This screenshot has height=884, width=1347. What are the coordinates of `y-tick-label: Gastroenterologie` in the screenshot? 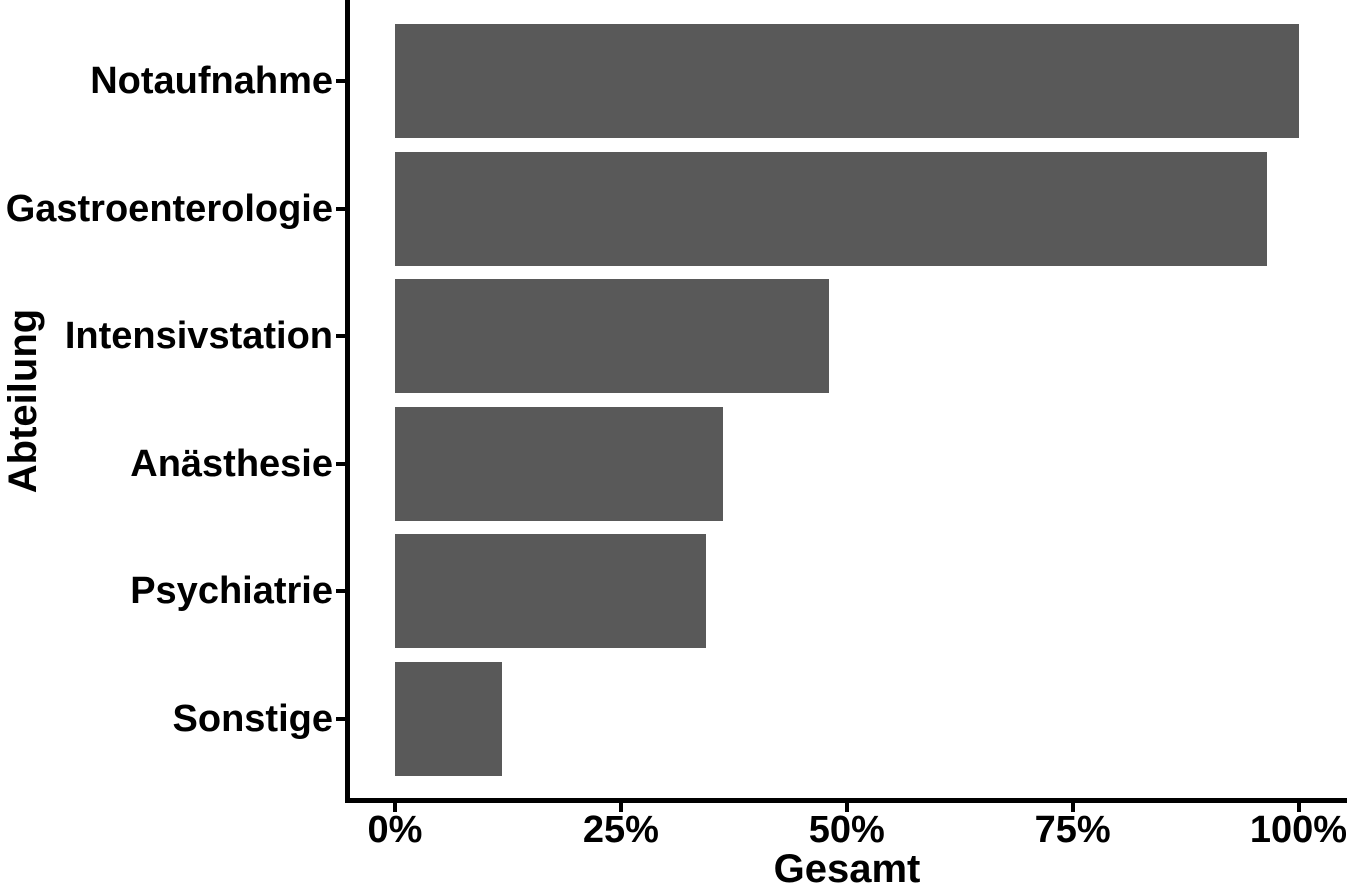 It's located at (169, 208).